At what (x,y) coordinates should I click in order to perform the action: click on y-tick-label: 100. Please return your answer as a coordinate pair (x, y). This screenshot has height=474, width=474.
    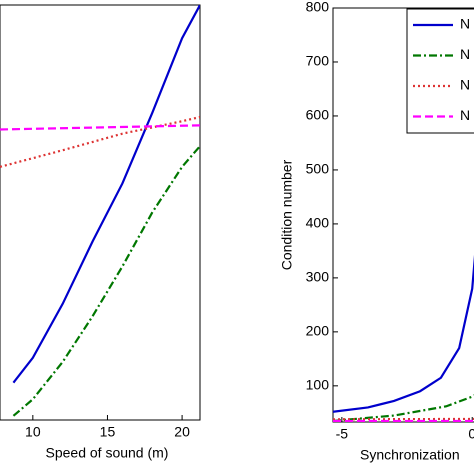
    Looking at the image, I should click on (318, 385).